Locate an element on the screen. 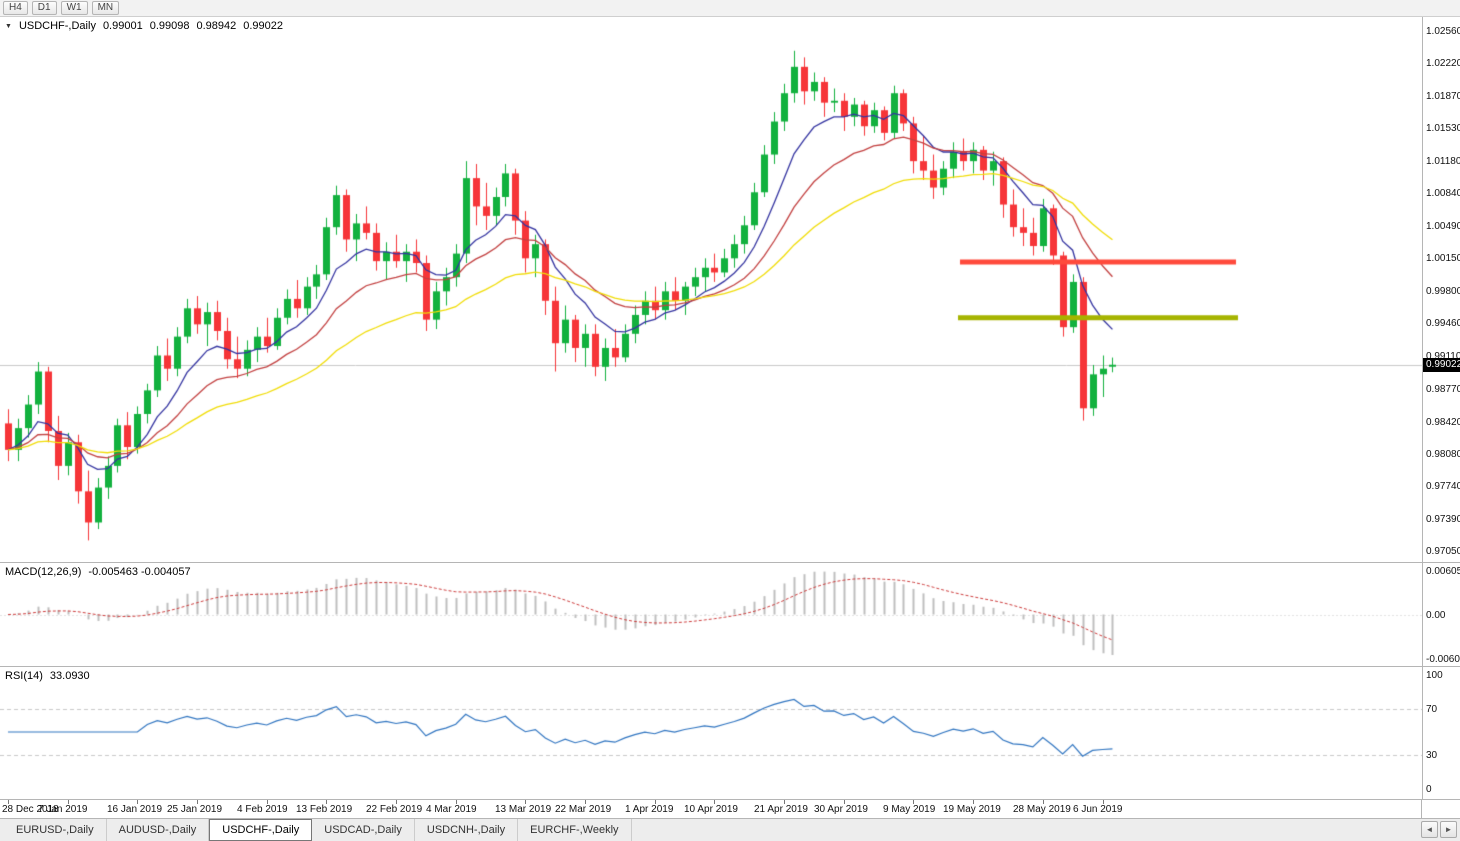 The width and height of the screenshot is (1460, 841). date-label: 22 Feb 2019 is located at coordinates (394, 809).